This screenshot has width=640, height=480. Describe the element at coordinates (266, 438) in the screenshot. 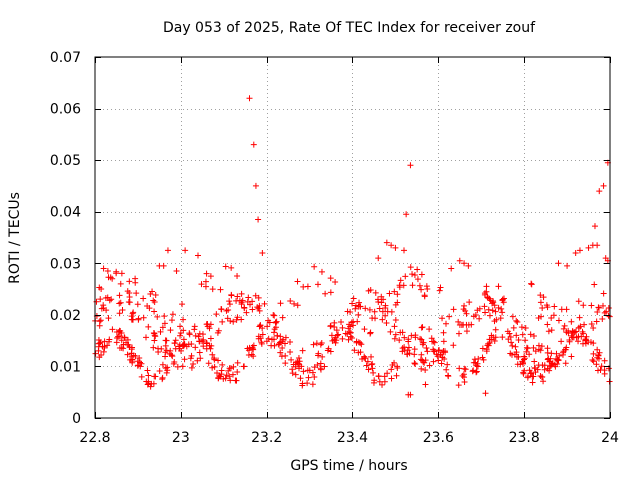

I see `x-tick-label: 23.2` at that location.